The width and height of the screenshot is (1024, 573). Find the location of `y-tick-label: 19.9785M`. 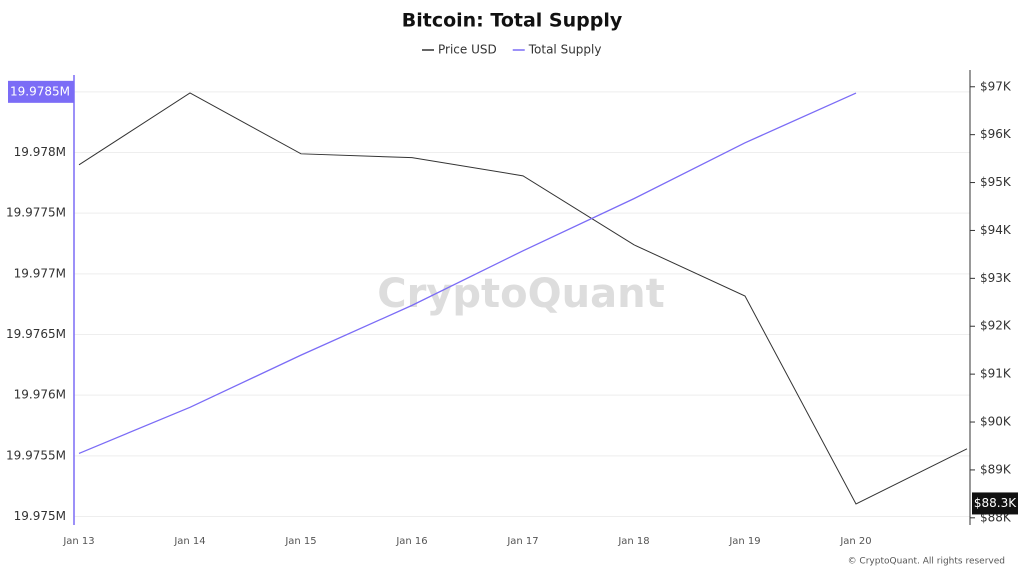

y-tick-label: 19.9785M is located at coordinates (40, 91).